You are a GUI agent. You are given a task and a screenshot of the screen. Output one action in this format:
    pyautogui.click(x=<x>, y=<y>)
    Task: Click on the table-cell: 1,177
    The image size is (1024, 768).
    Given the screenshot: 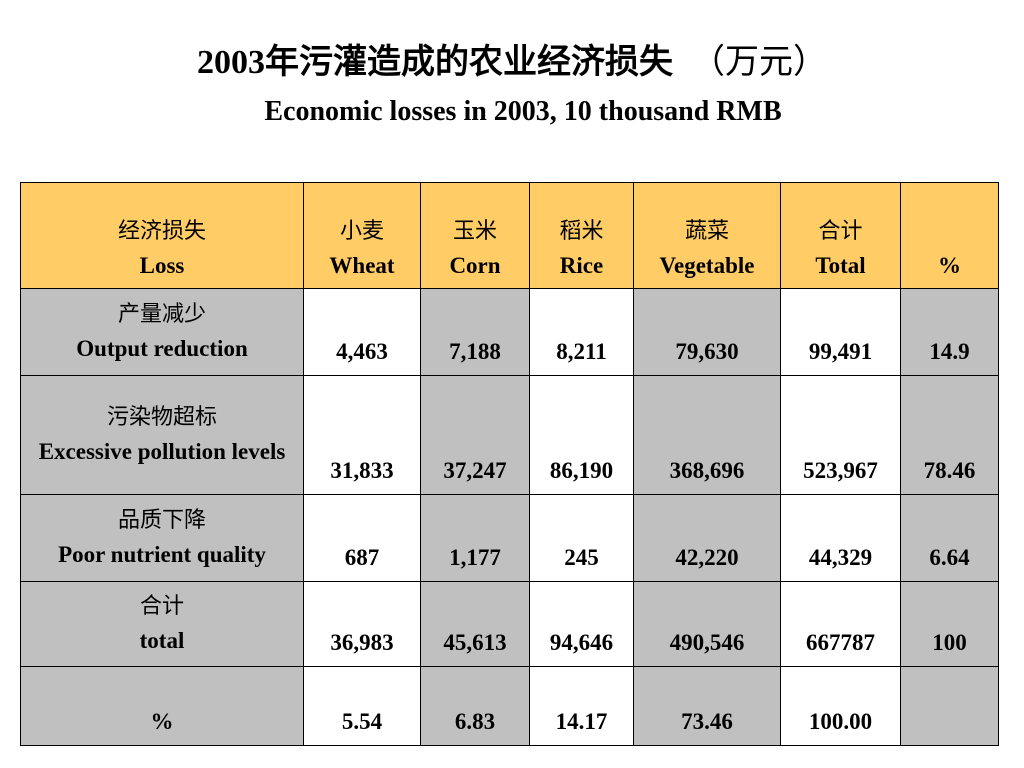 What is the action you would take?
    pyautogui.click(x=475, y=538)
    